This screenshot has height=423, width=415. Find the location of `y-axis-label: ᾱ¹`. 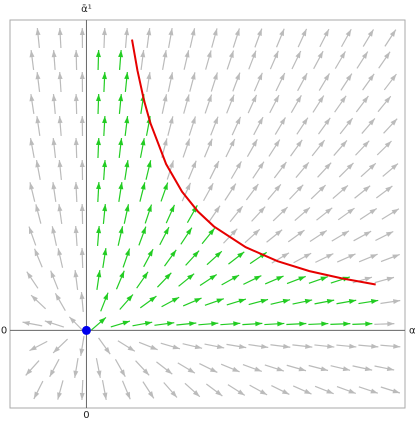

y-axis-label: ᾱ¹ is located at coordinates (86, 9).